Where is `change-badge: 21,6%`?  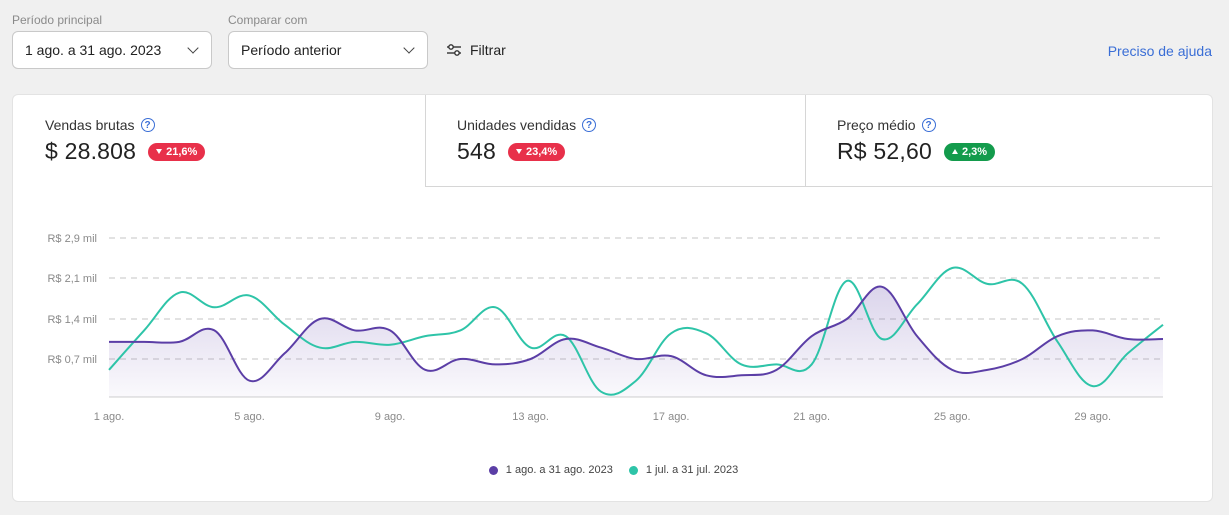
change-badge: 21,6% is located at coordinates (177, 151).